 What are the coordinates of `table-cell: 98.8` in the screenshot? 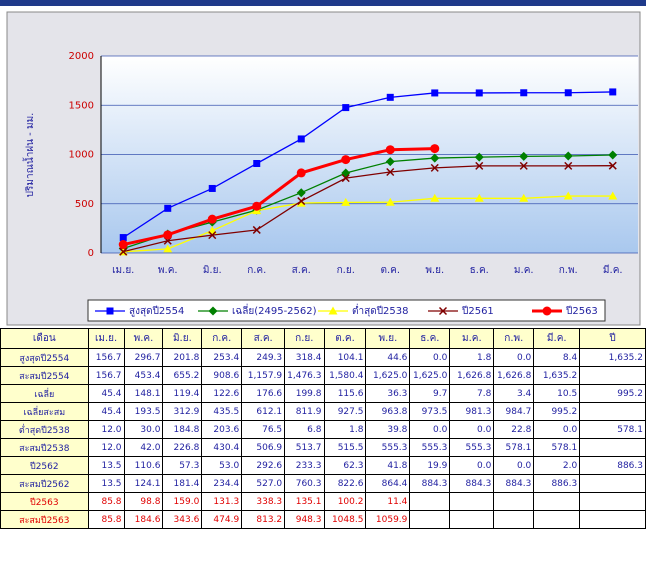 It's located at (143, 501).